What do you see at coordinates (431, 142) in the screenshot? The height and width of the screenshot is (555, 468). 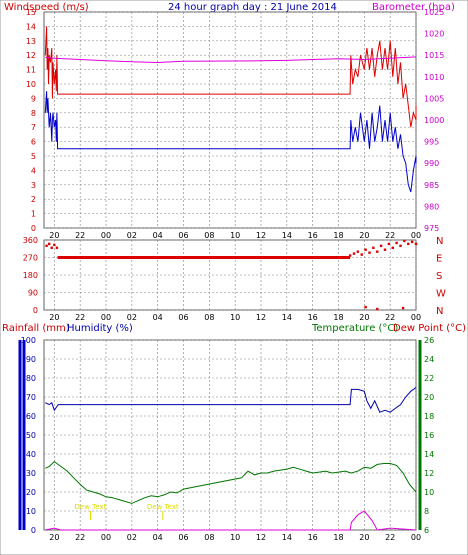 I see `panel-1-y2-tick-label: 995` at bounding box center [431, 142].